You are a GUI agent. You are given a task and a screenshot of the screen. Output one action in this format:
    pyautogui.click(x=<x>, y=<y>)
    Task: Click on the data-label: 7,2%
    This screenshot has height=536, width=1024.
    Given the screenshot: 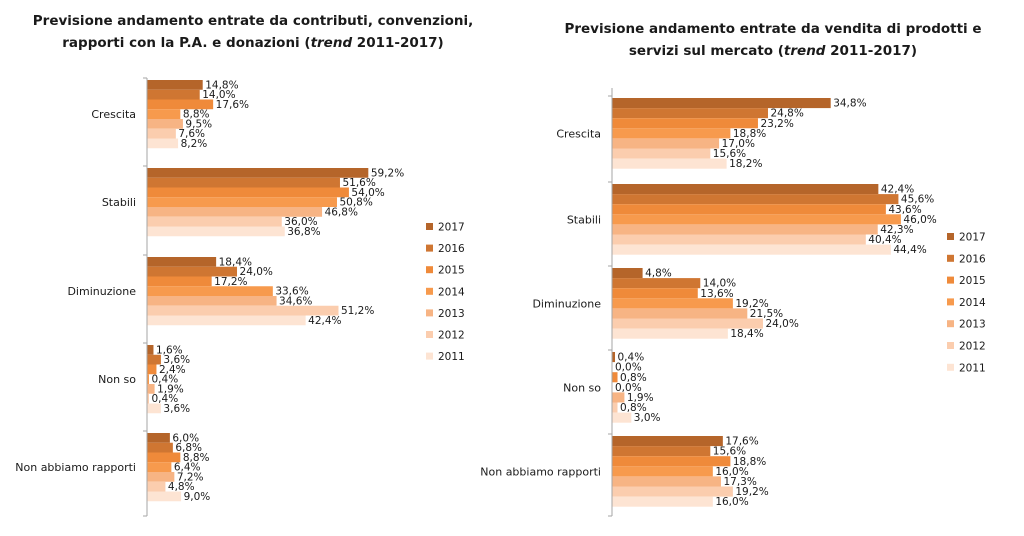 What is the action you would take?
    pyautogui.click(x=190, y=477)
    